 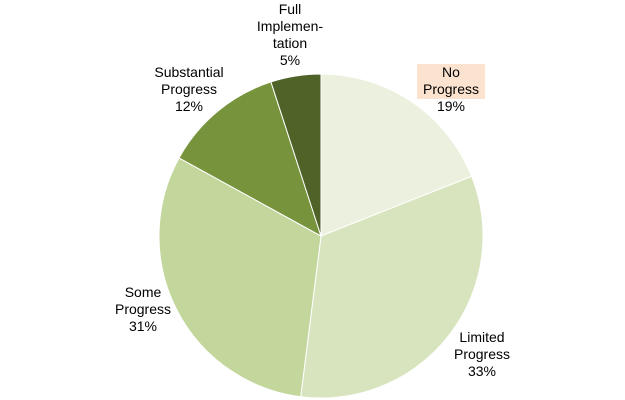 What do you see at coordinates (143, 292) in the screenshot?
I see `slice-label-text: Some` at bounding box center [143, 292].